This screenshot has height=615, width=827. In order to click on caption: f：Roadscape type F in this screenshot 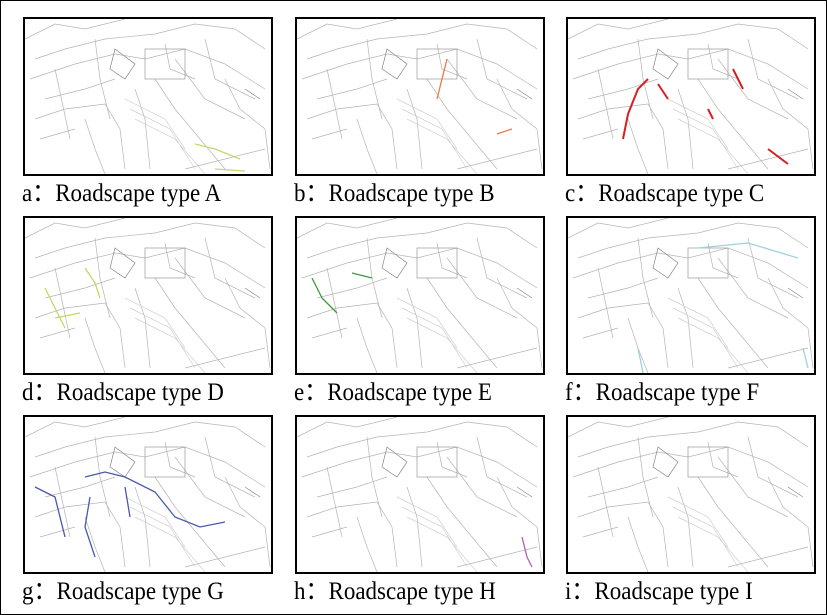, I will do `click(662, 392)`.